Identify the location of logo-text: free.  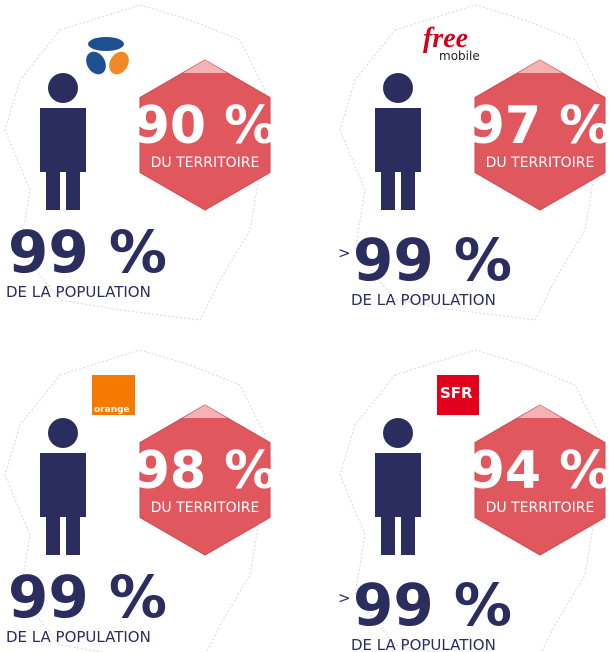
(445, 38).